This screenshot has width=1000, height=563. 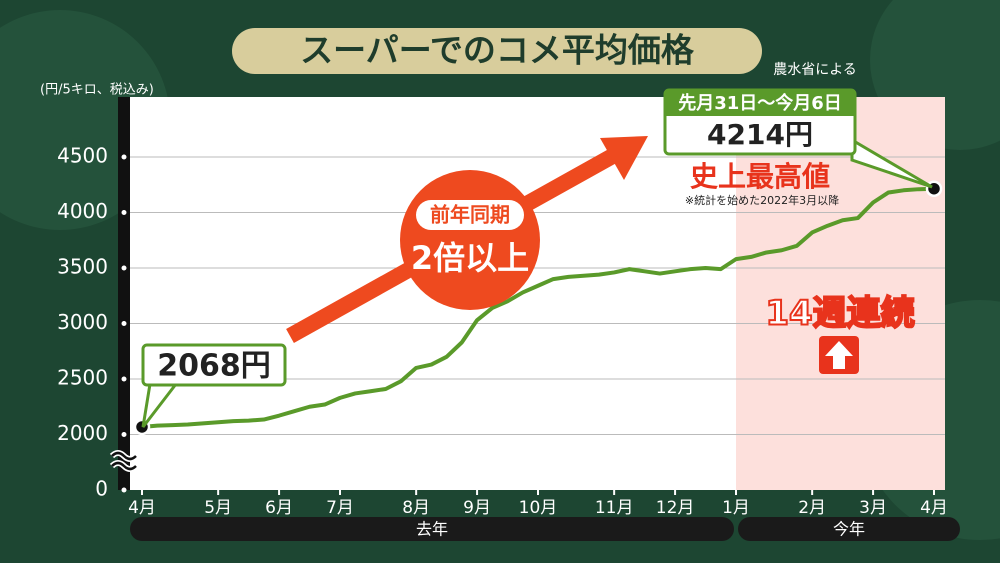 What do you see at coordinates (82, 322) in the screenshot?
I see `y-tick-label: 3000` at bounding box center [82, 322].